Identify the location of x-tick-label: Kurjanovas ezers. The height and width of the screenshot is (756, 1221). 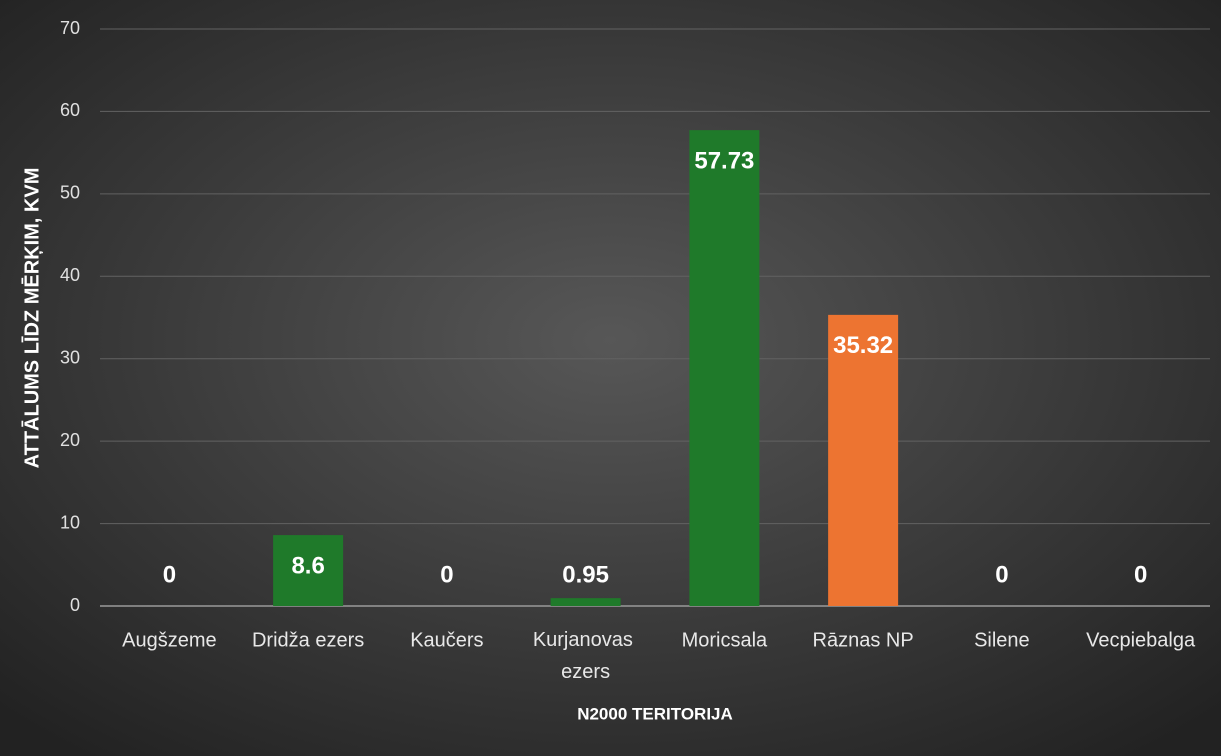
(586, 656).